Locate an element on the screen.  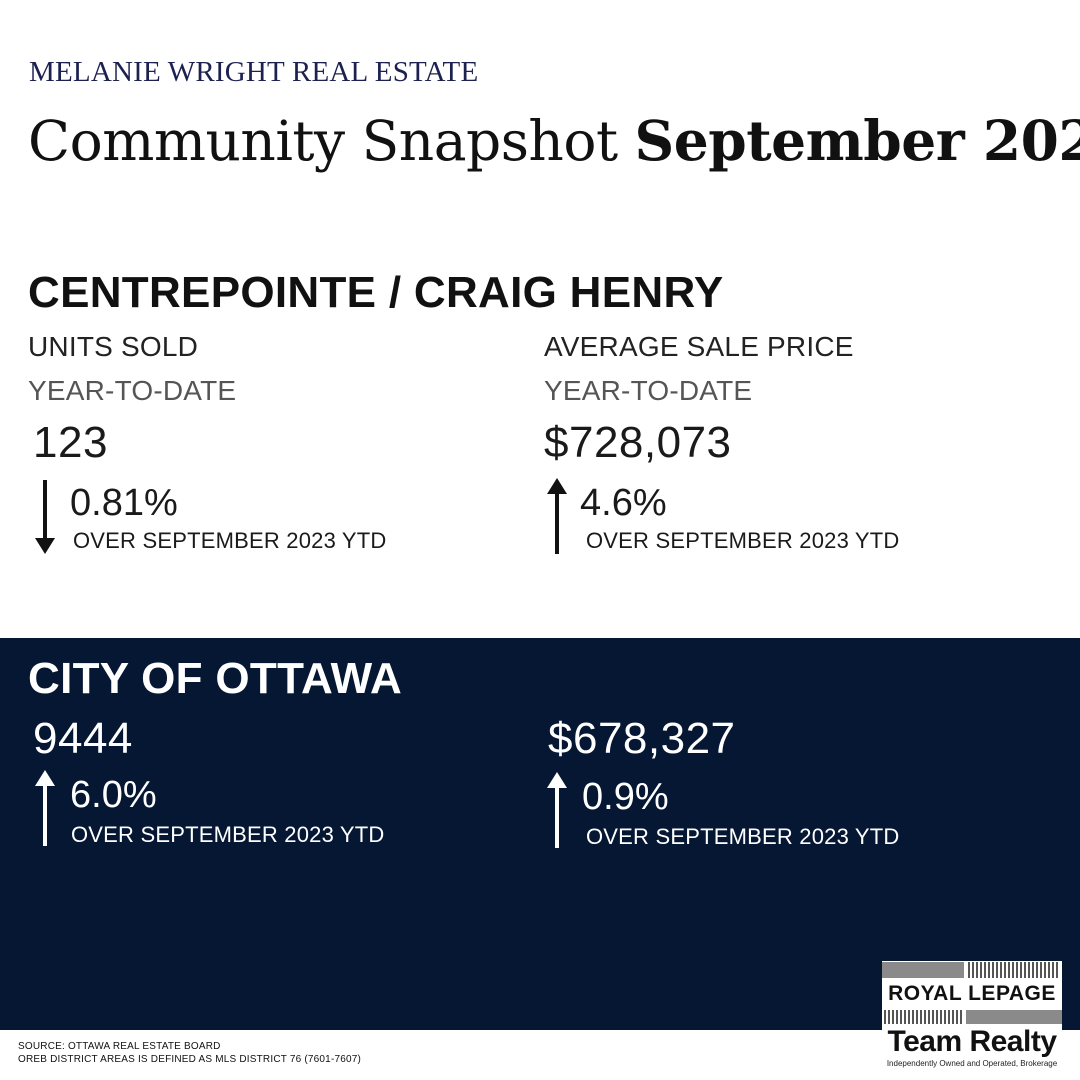
logo-team-realty: Team Realty is located at coordinates (972, 1041).